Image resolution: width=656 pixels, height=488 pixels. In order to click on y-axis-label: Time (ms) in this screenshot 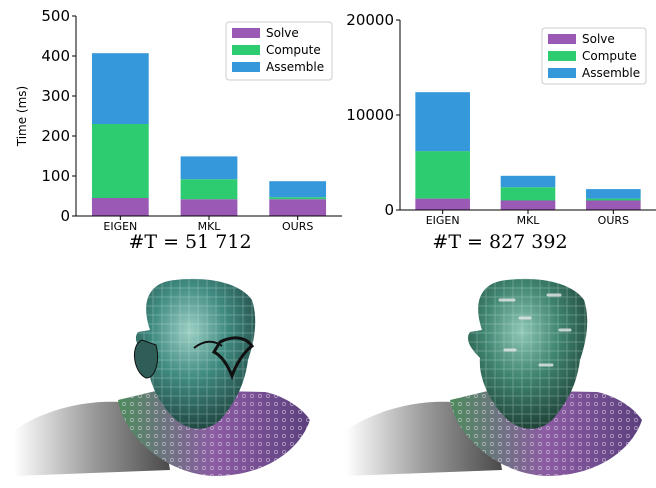, I will do `click(22, 117)`.